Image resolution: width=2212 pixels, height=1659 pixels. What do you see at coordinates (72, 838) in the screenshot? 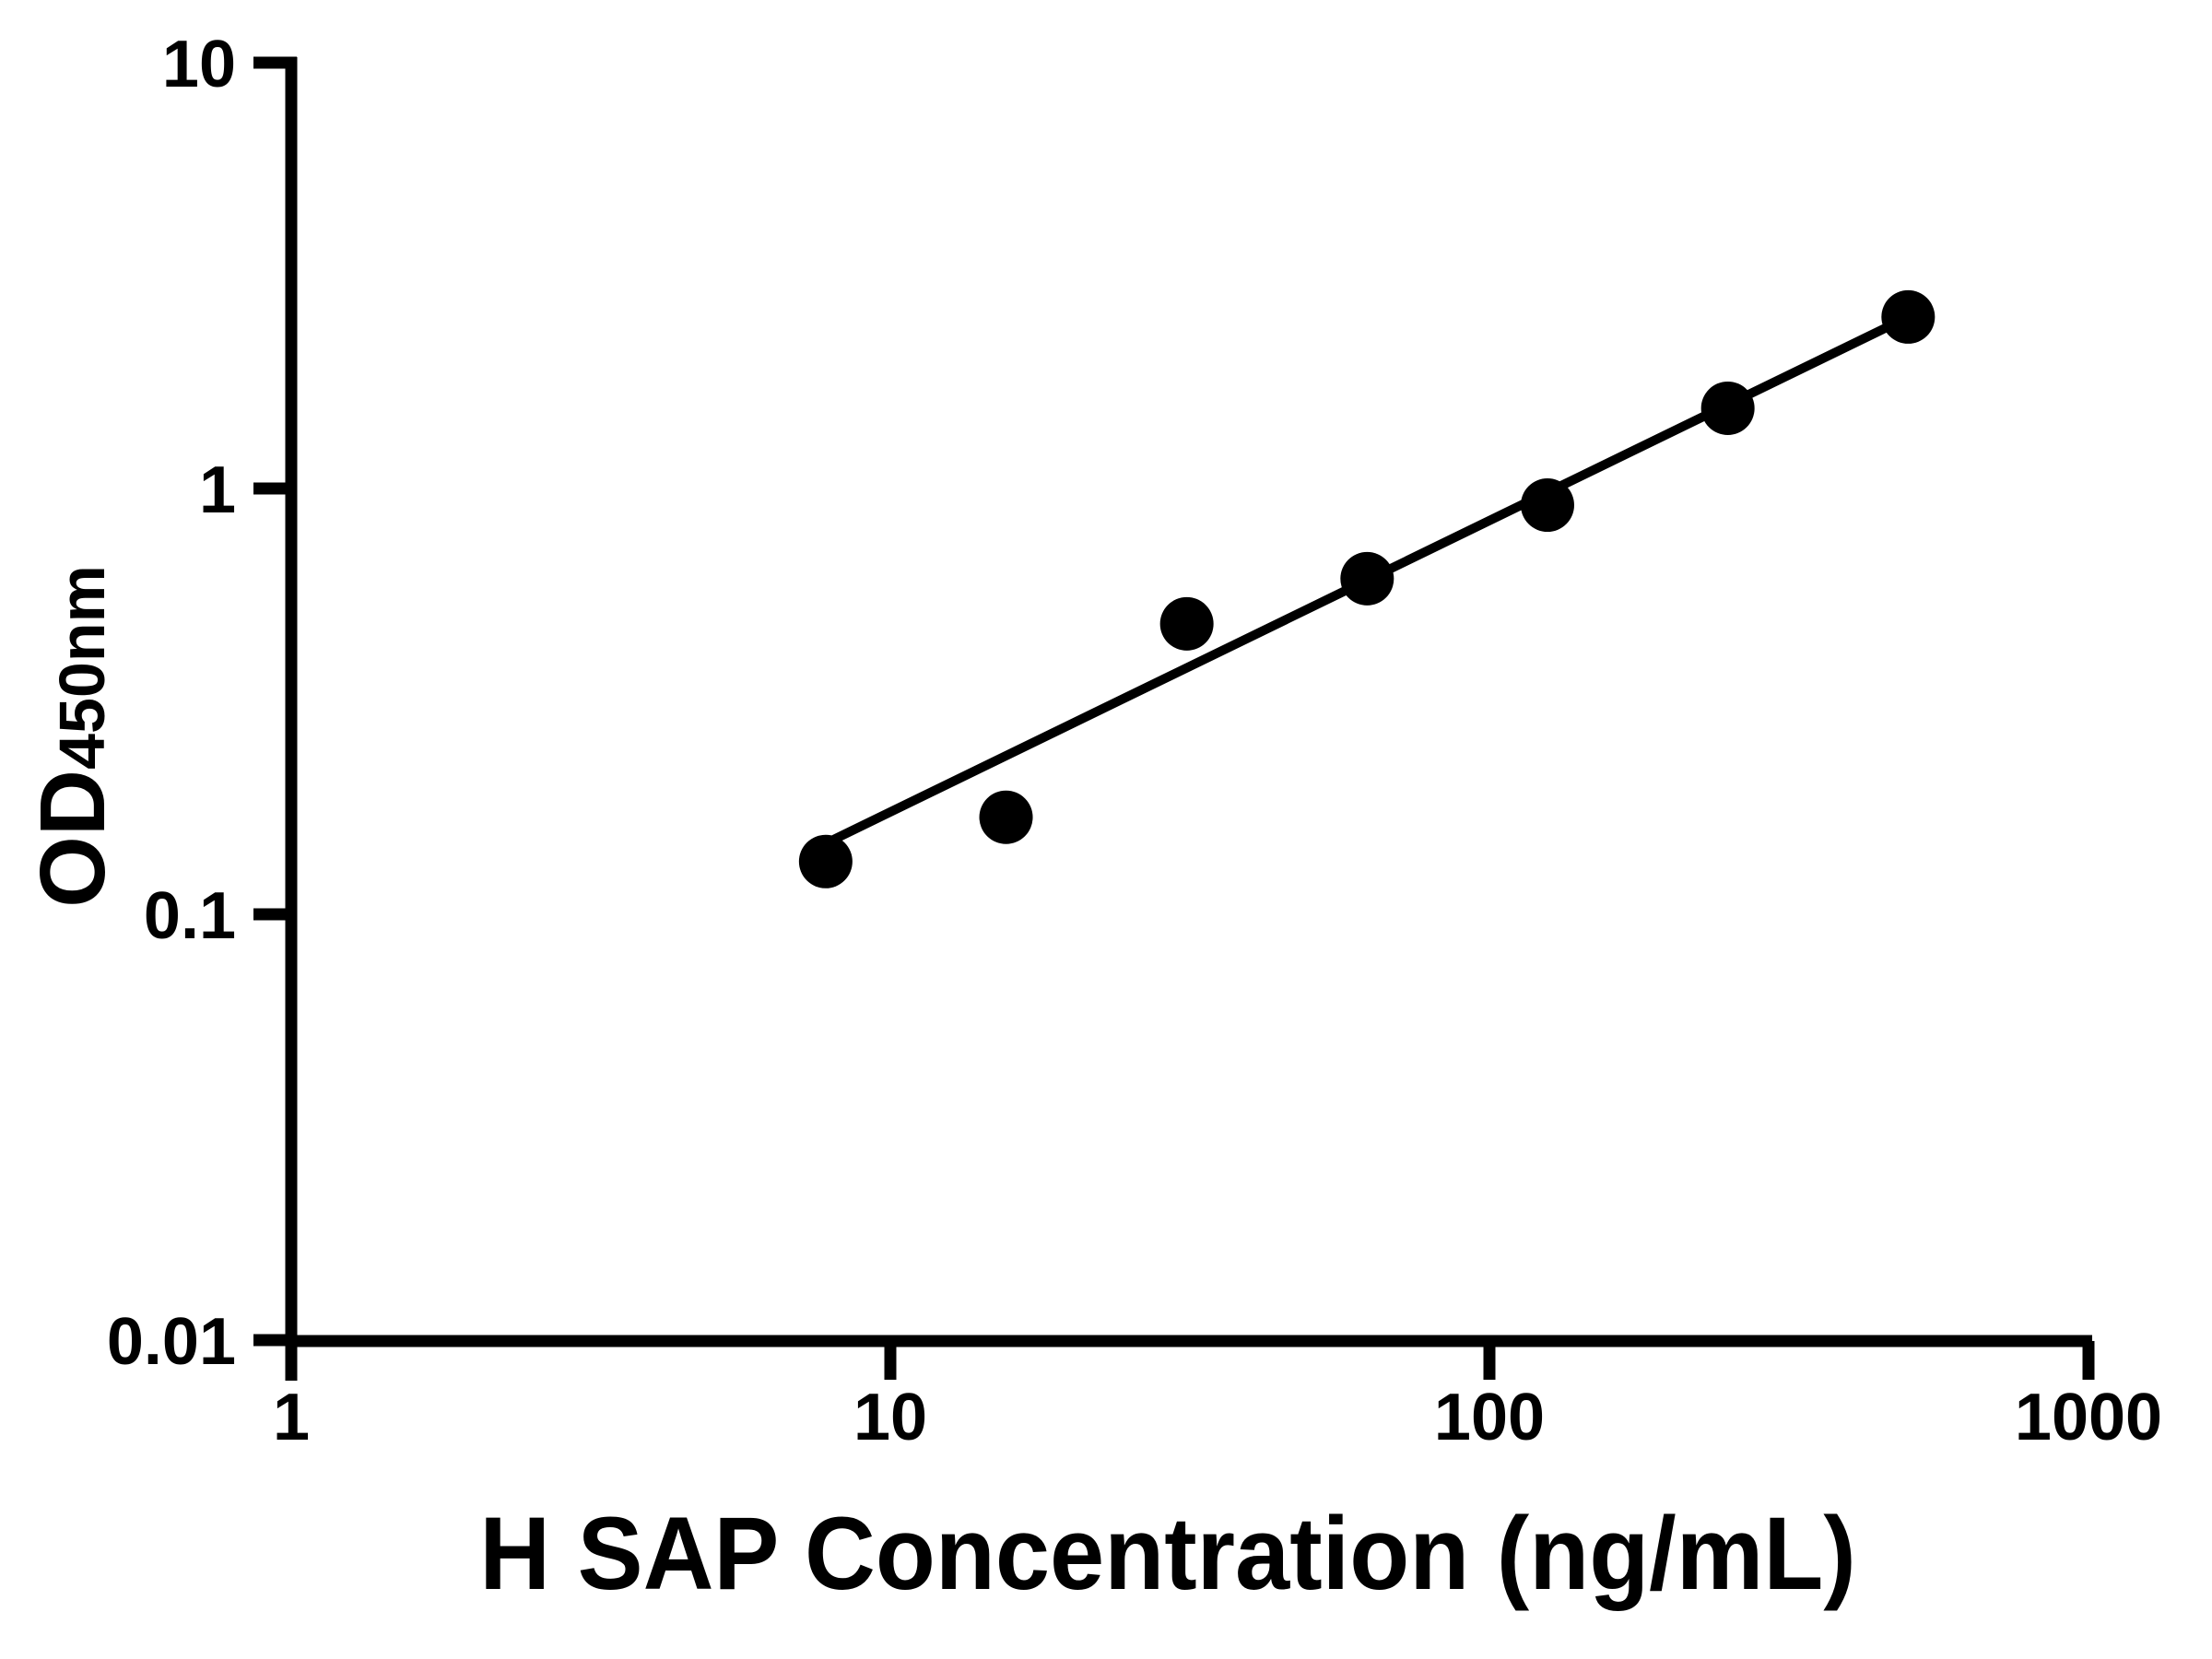
I see `y-axis-title-main: OD` at bounding box center [72, 838].